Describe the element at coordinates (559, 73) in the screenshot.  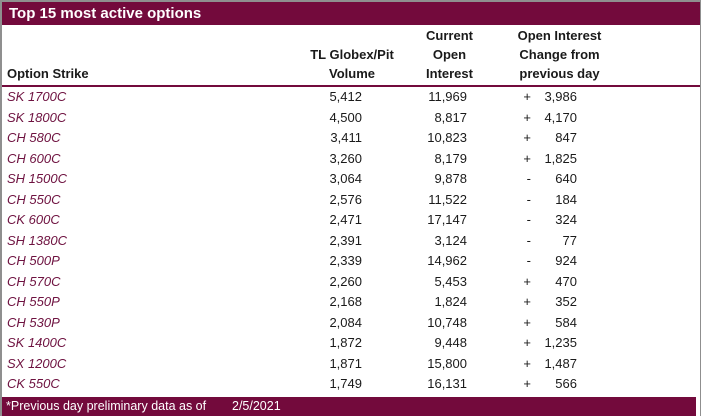
I see `header-line: previous day` at that location.